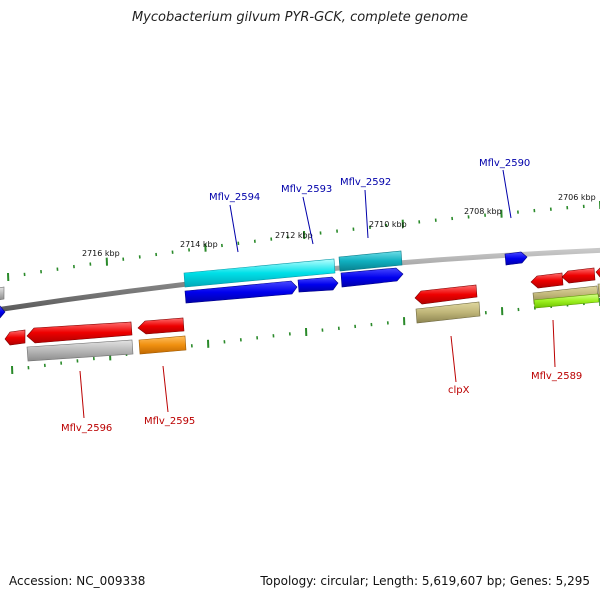 This screenshot has height=600, width=600. I want to click on gene-label-mflv-2596: Mflv_2596, so click(86, 428).